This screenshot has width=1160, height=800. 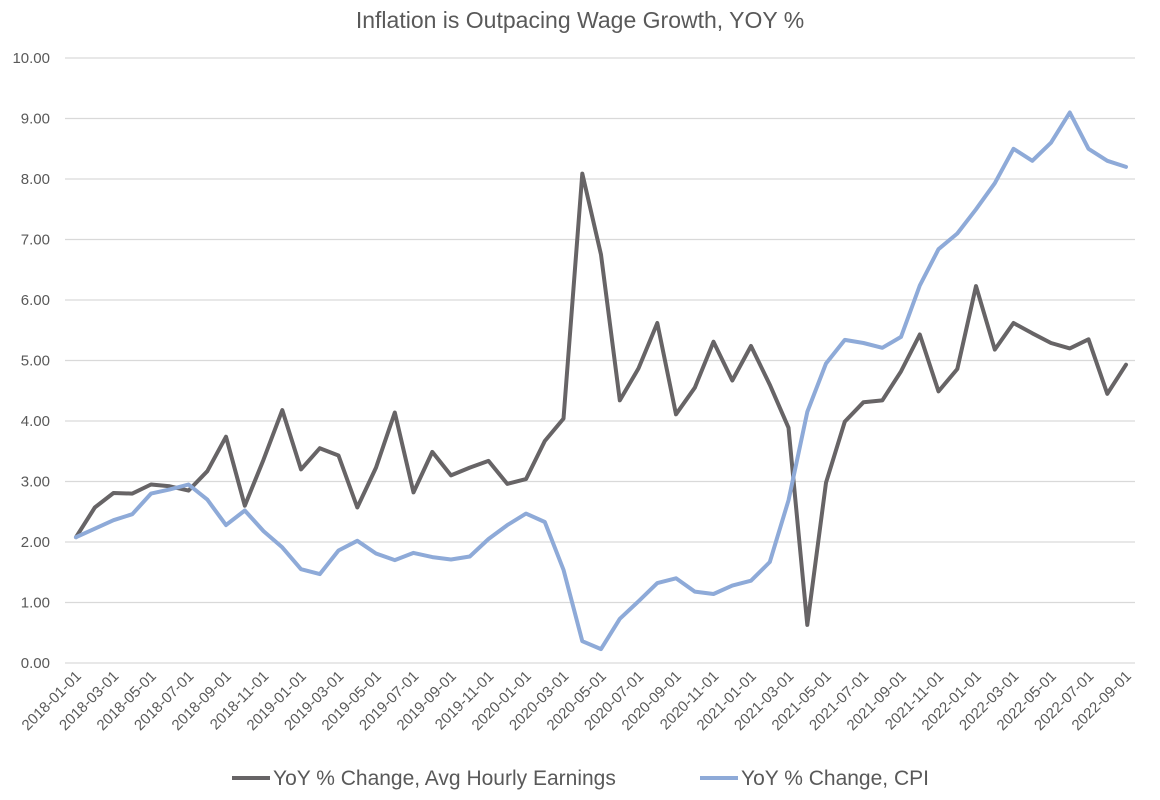 What do you see at coordinates (35, 542) in the screenshot?
I see `y-tick-label: 2.00` at bounding box center [35, 542].